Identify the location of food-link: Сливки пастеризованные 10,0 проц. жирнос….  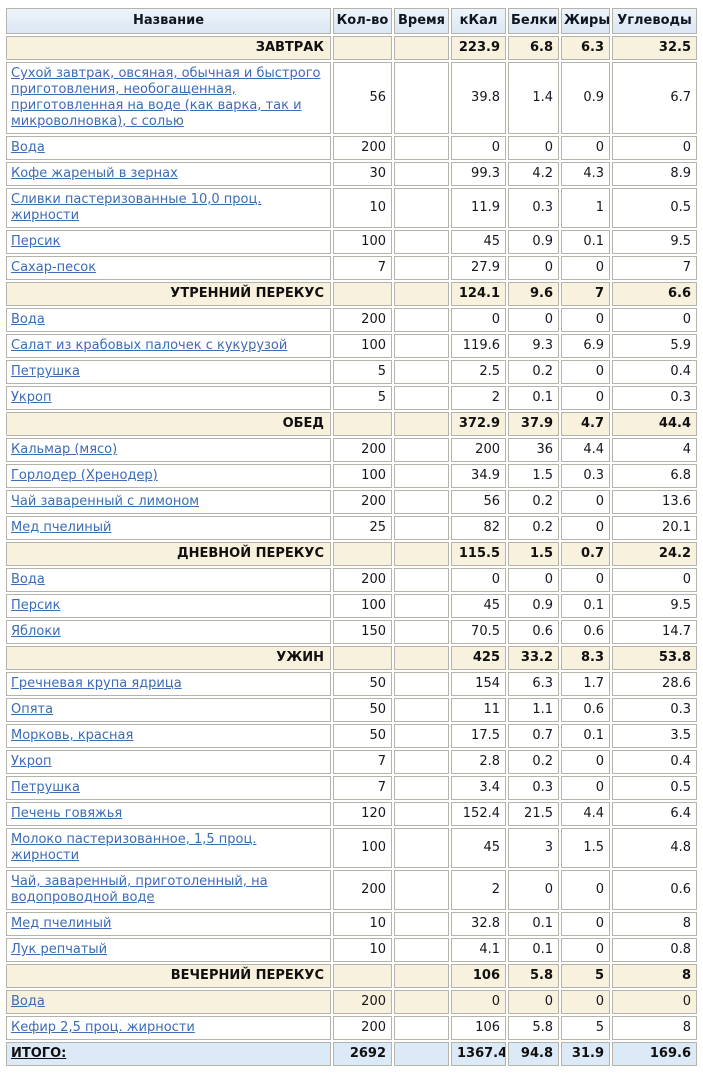
(136, 207).